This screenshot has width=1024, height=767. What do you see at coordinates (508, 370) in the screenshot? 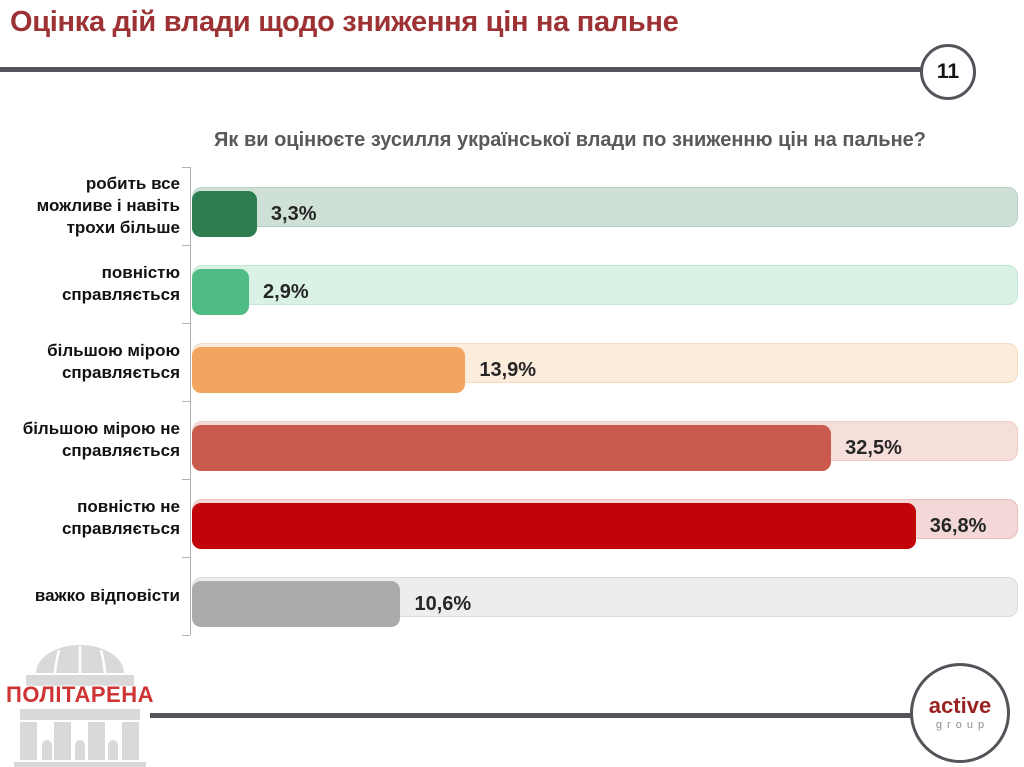
I see `value-label: 13,9%` at bounding box center [508, 370].